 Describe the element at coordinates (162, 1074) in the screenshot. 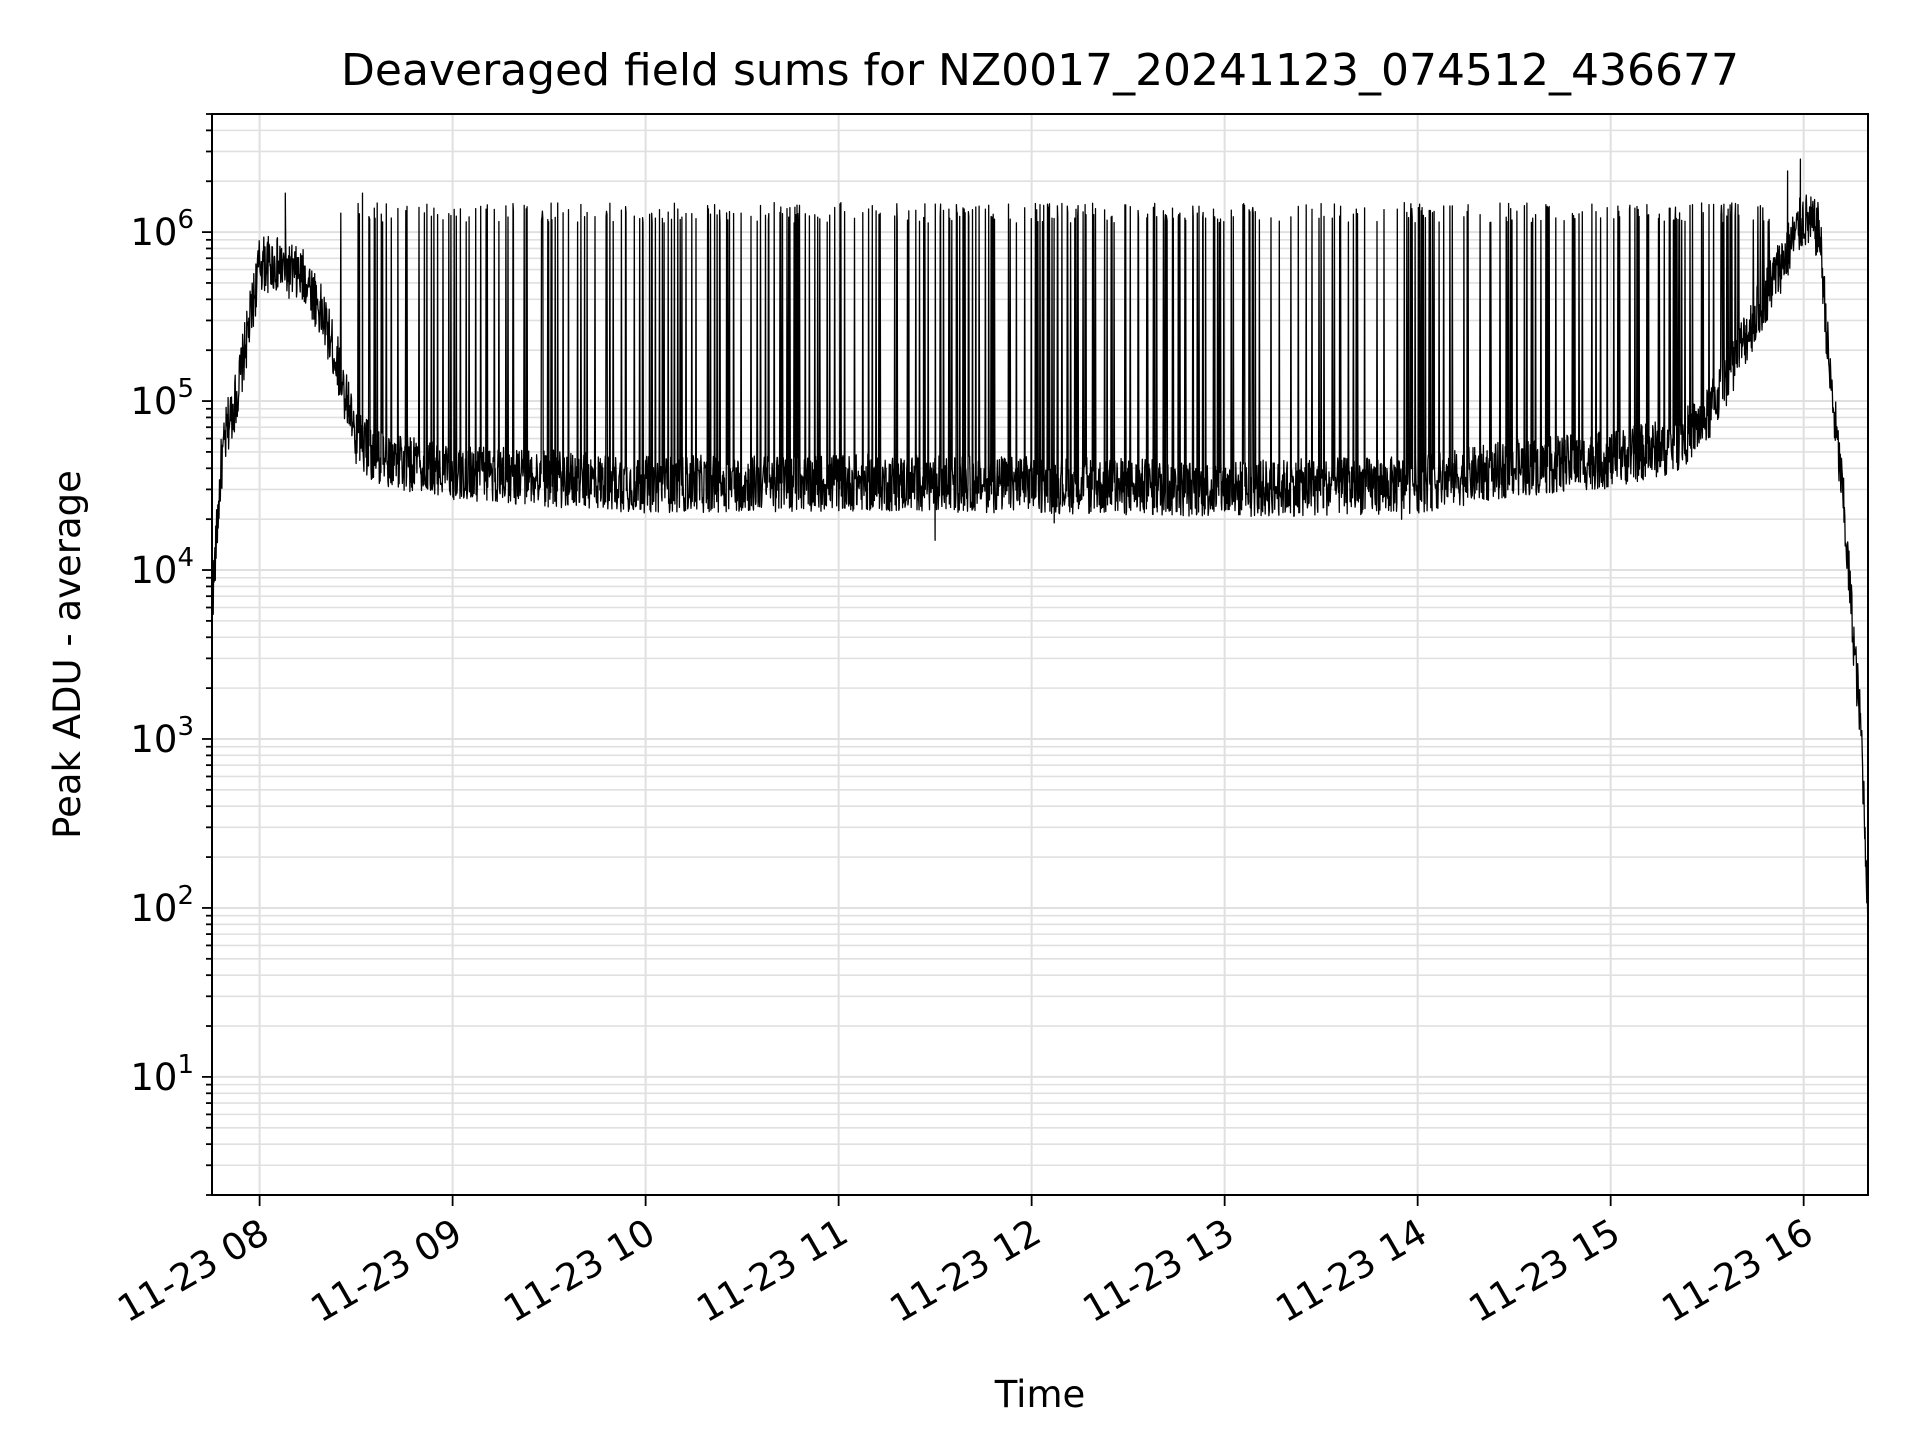

I see `y-tick-label: 10¹` at that location.